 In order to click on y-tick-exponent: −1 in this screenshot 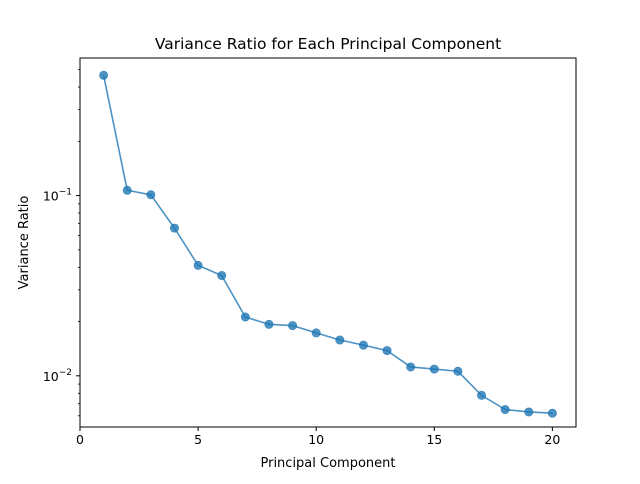, I will do `click(65, 193)`.